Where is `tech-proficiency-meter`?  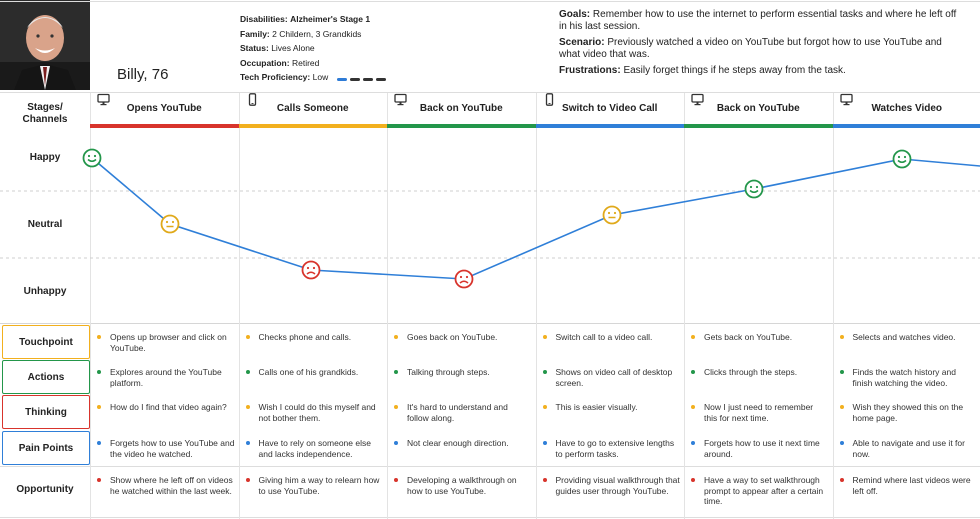
tech-proficiency-meter is located at coordinates (362, 78).